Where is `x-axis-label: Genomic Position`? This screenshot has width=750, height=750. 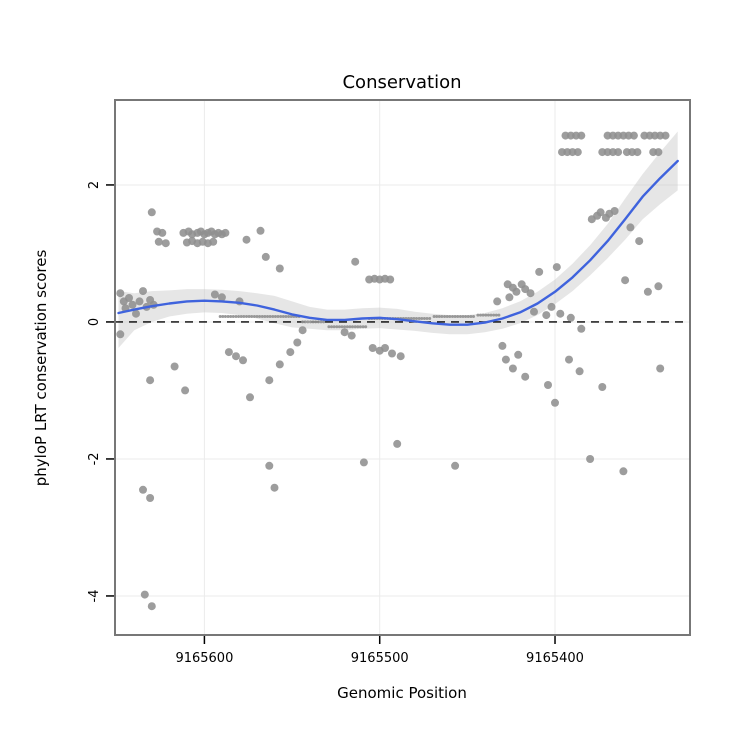
x-axis-label: Genomic Position is located at coordinates (402, 693).